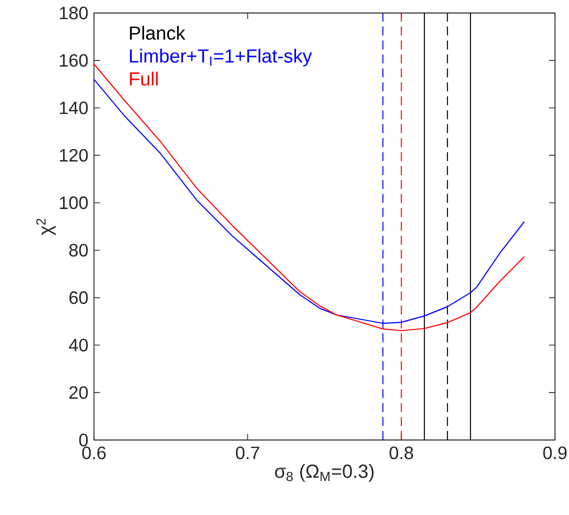 The width and height of the screenshot is (569, 515). I want to click on x-tick-label: 0.6, so click(94, 453).